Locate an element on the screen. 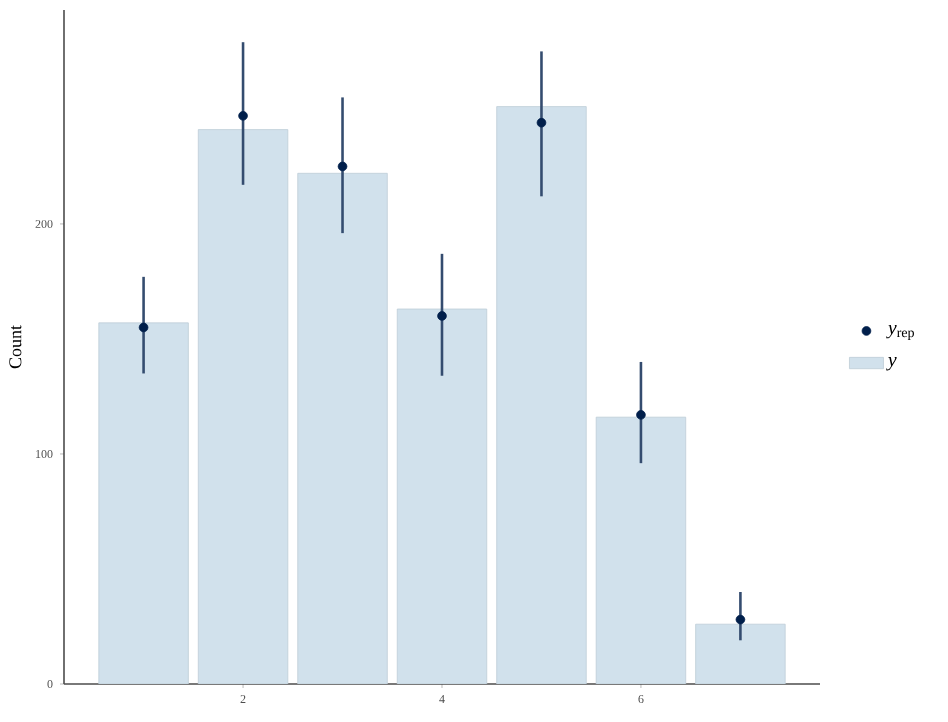  y-axis-title: Count is located at coordinates (15, 347).